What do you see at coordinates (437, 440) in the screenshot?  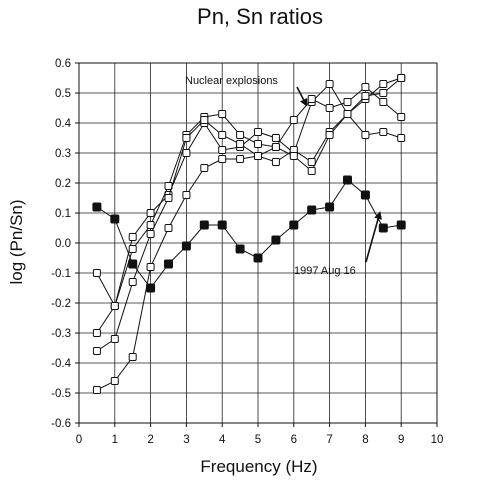 I see `x-tick-label: 10` at bounding box center [437, 440].